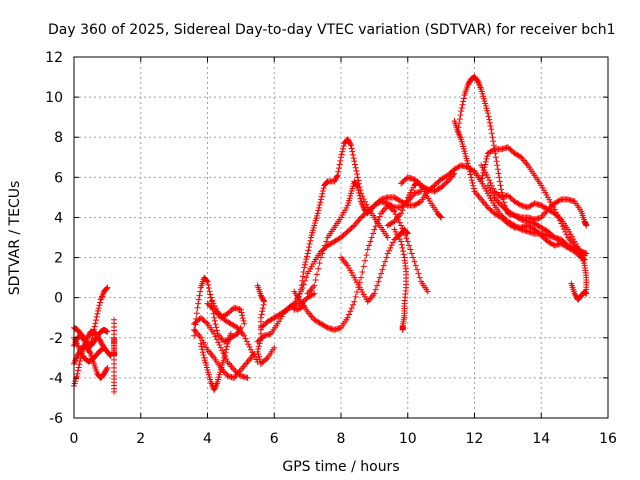 This screenshot has width=640, height=480. What do you see at coordinates (340, 467) in the screenshot?
I see `x-axis-label: GPS time / hours` at bounding box center [340, 467].